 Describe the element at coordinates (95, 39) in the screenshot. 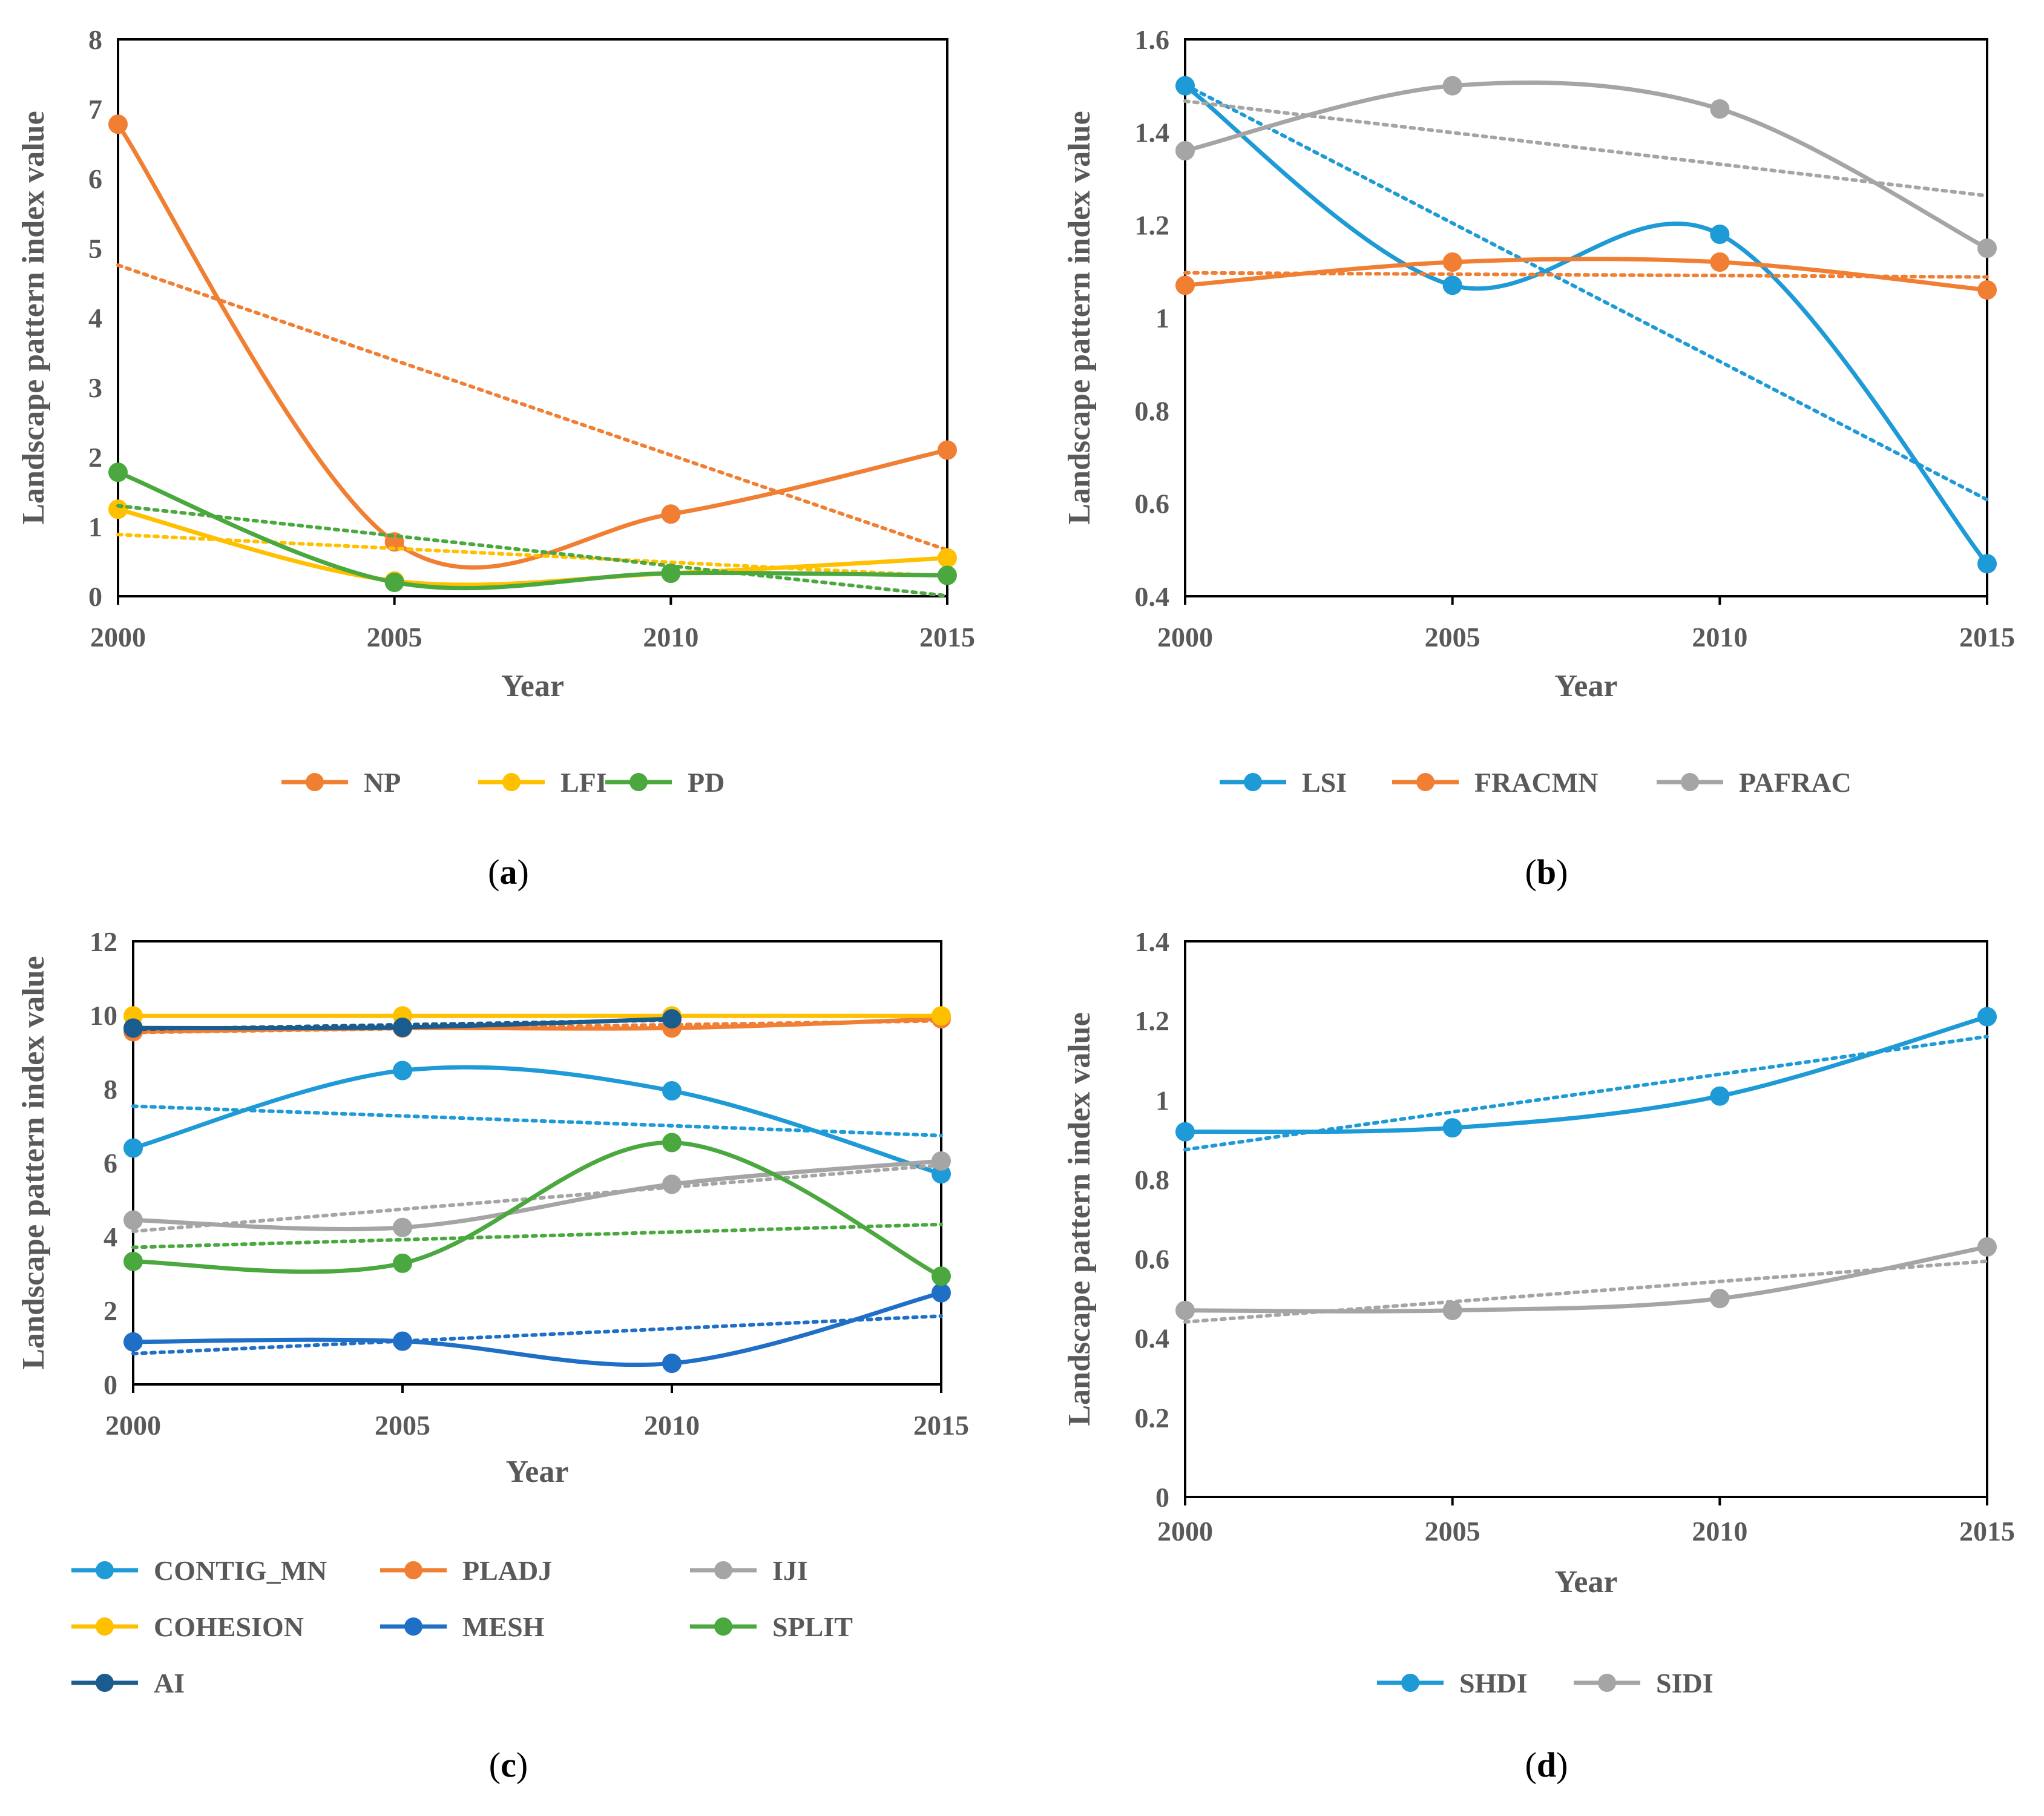

I see `y-tick-label: 8` at that location.